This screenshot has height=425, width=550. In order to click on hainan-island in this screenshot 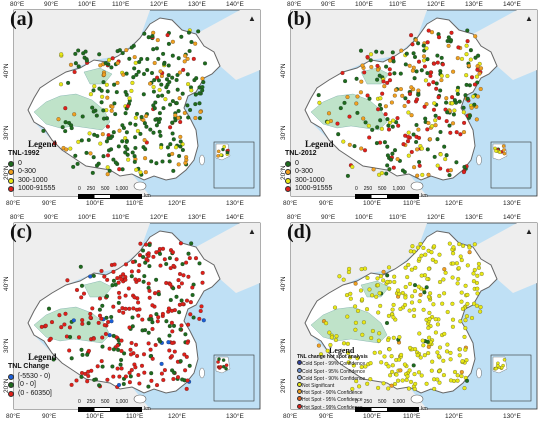, I will do `click(140, 399)`.